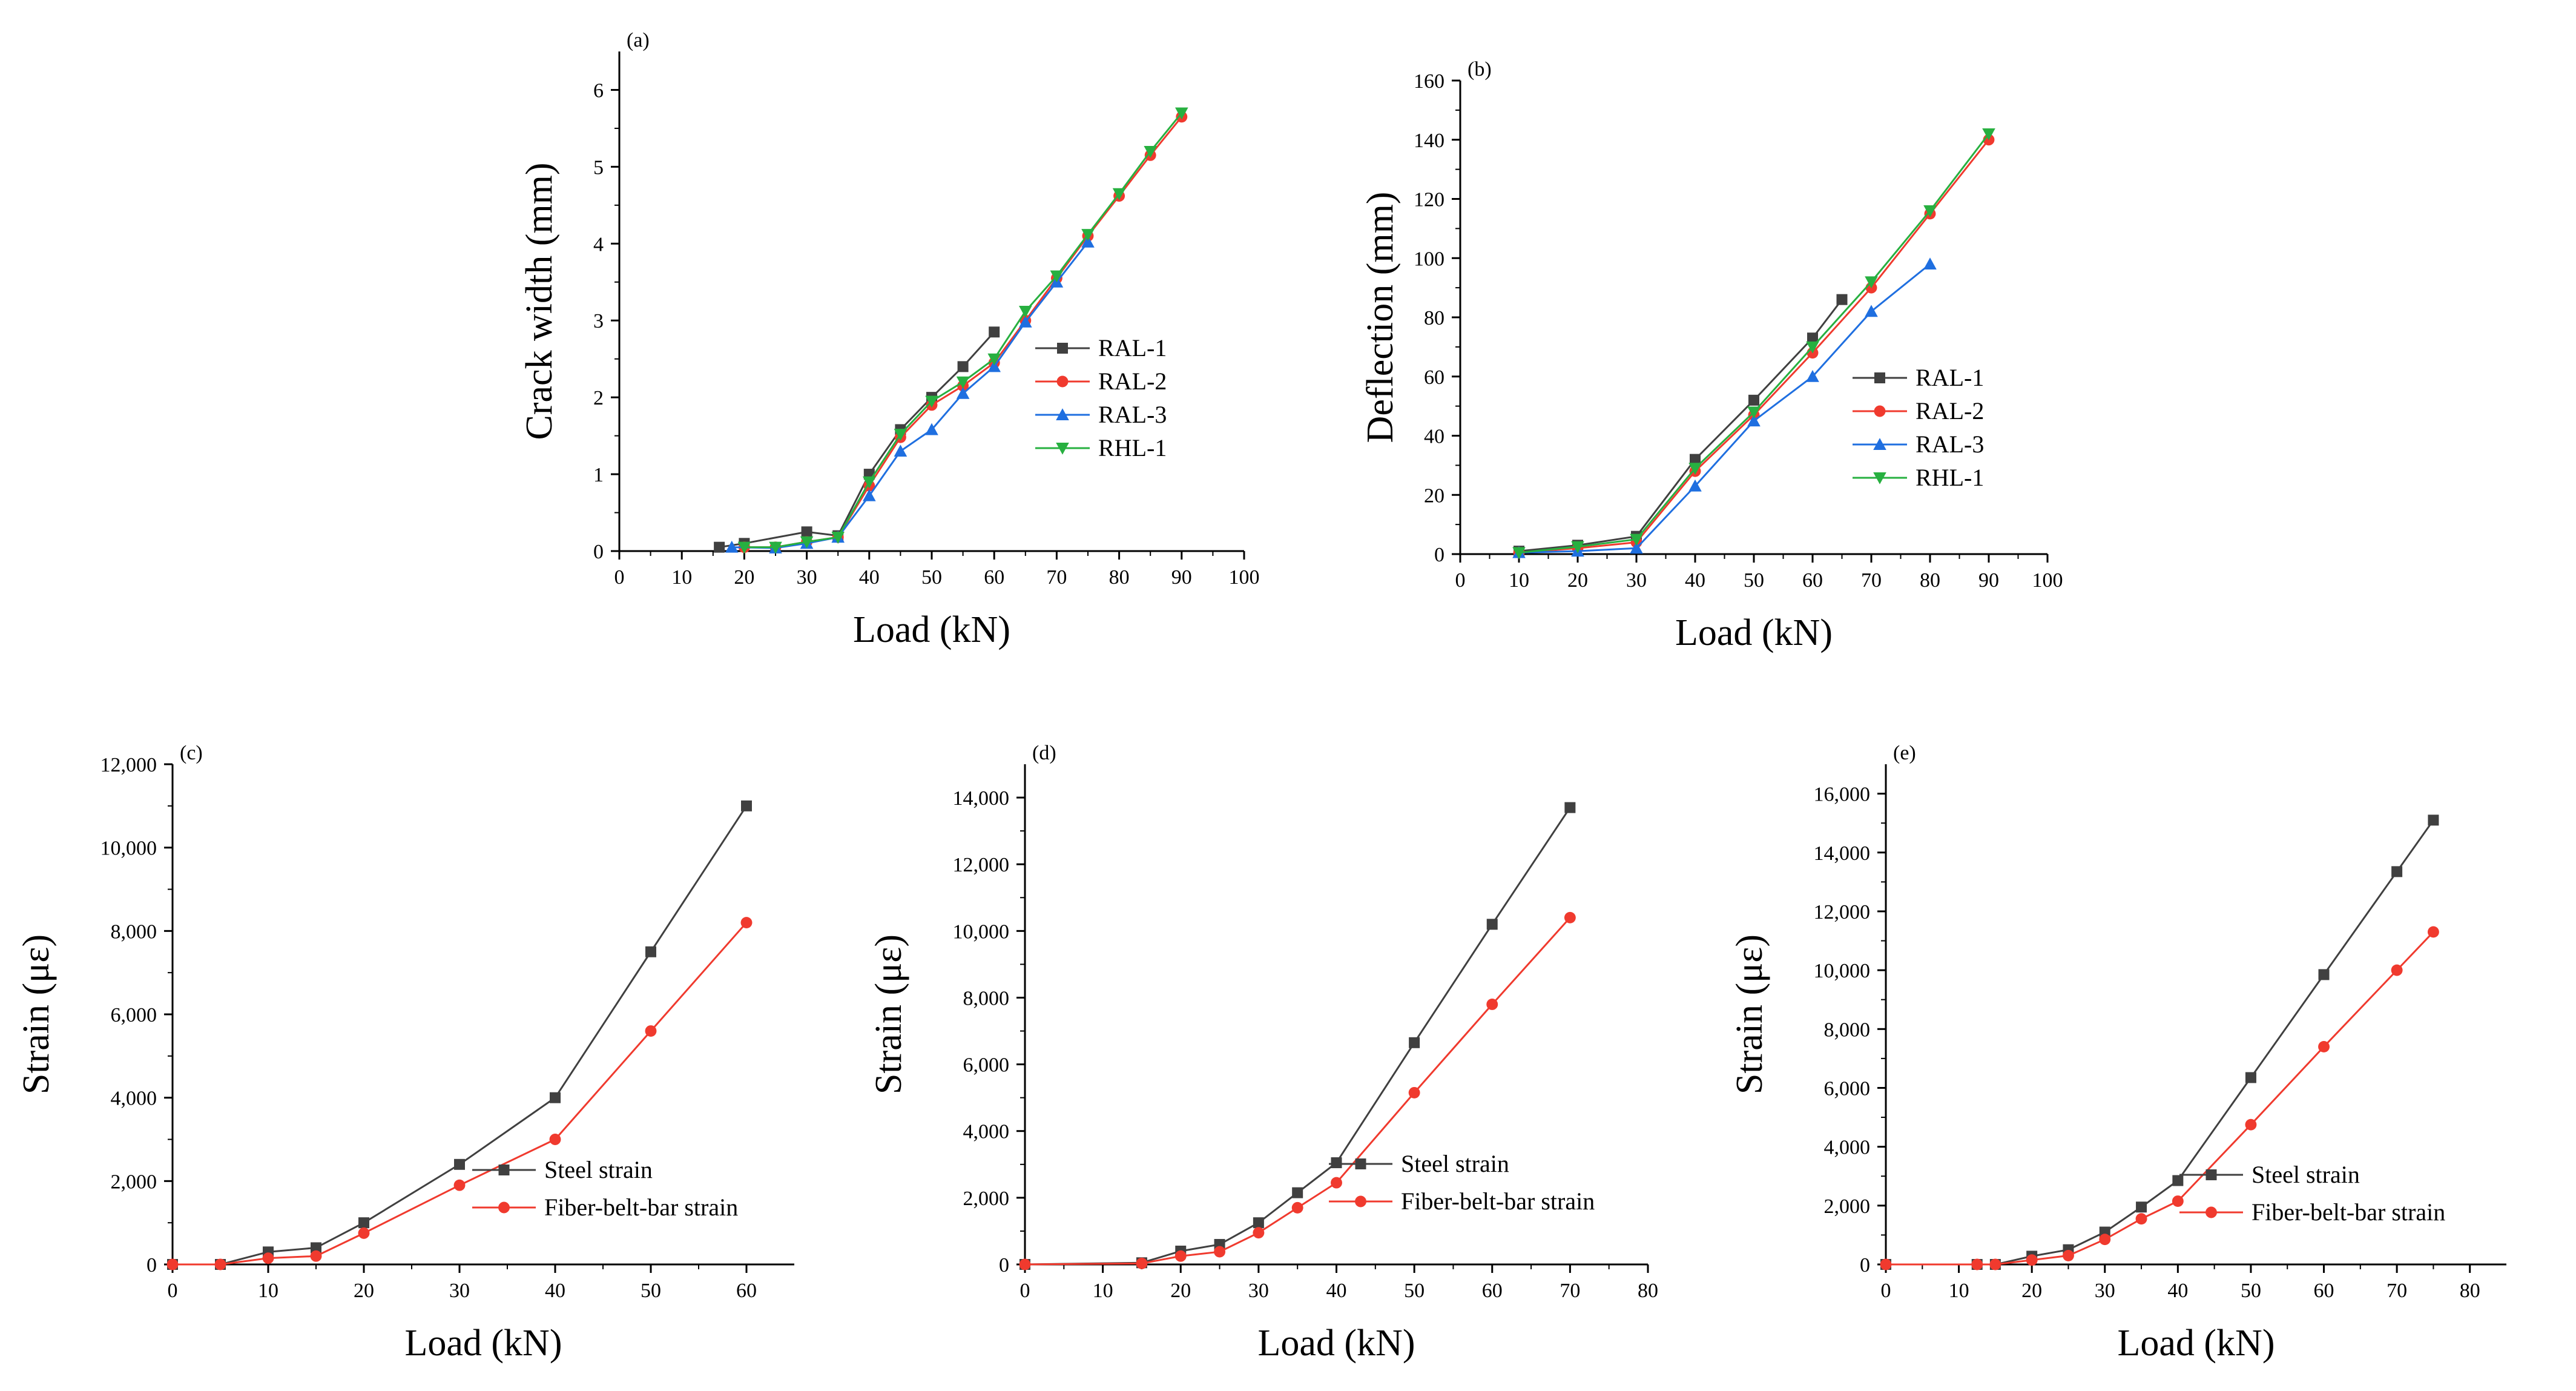  I want to click on y-tick-label: 12,000, so click(981, 865).